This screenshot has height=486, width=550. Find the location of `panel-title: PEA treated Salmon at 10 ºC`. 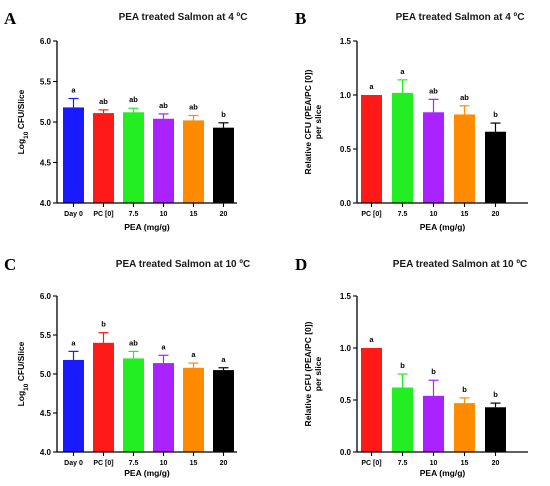

panel-title: PEA treated Salmon at 10 ºC is located at coordinates (460, 264).